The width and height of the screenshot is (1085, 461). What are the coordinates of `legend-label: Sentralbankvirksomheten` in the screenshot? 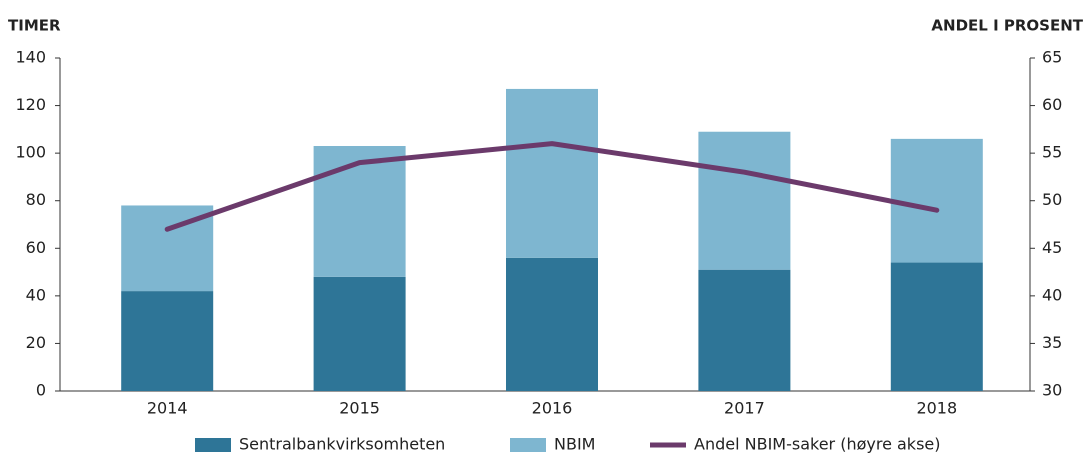 It's located at (342, 444).